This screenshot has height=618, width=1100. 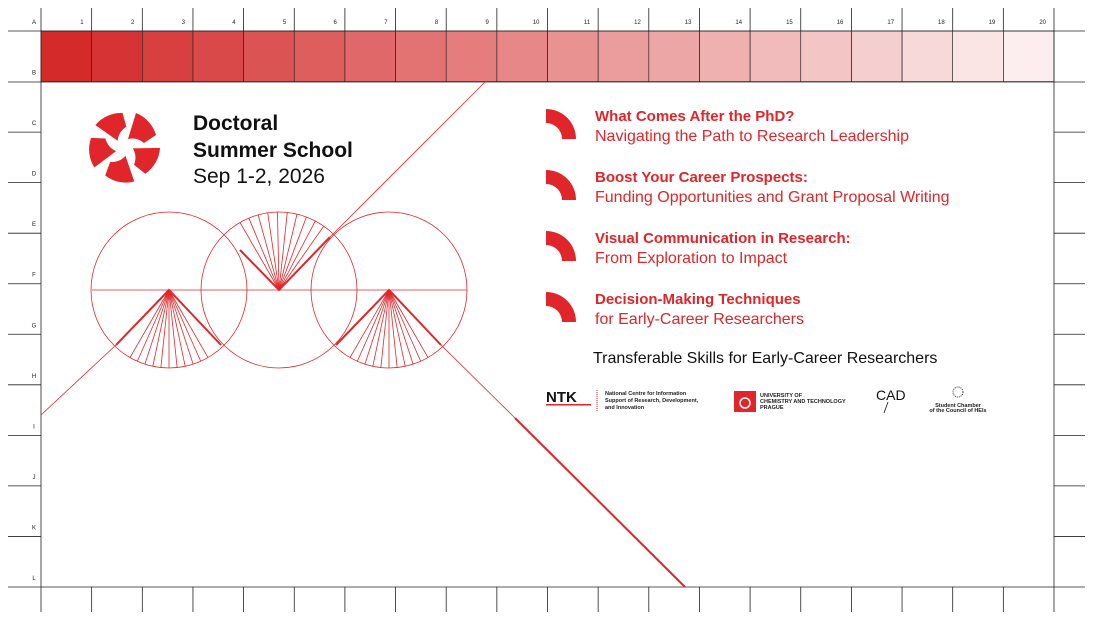 I want to click on column-label: 5, so click(x=285, y=23).